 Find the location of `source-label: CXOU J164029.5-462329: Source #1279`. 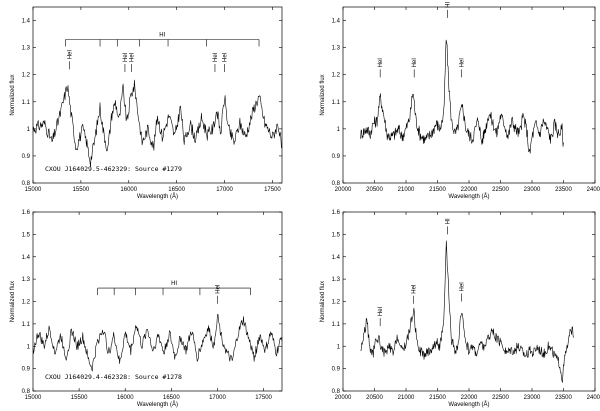

source-label: CXOU J164029.5-462329: Source #1279 is located at coordinates (113, 169).